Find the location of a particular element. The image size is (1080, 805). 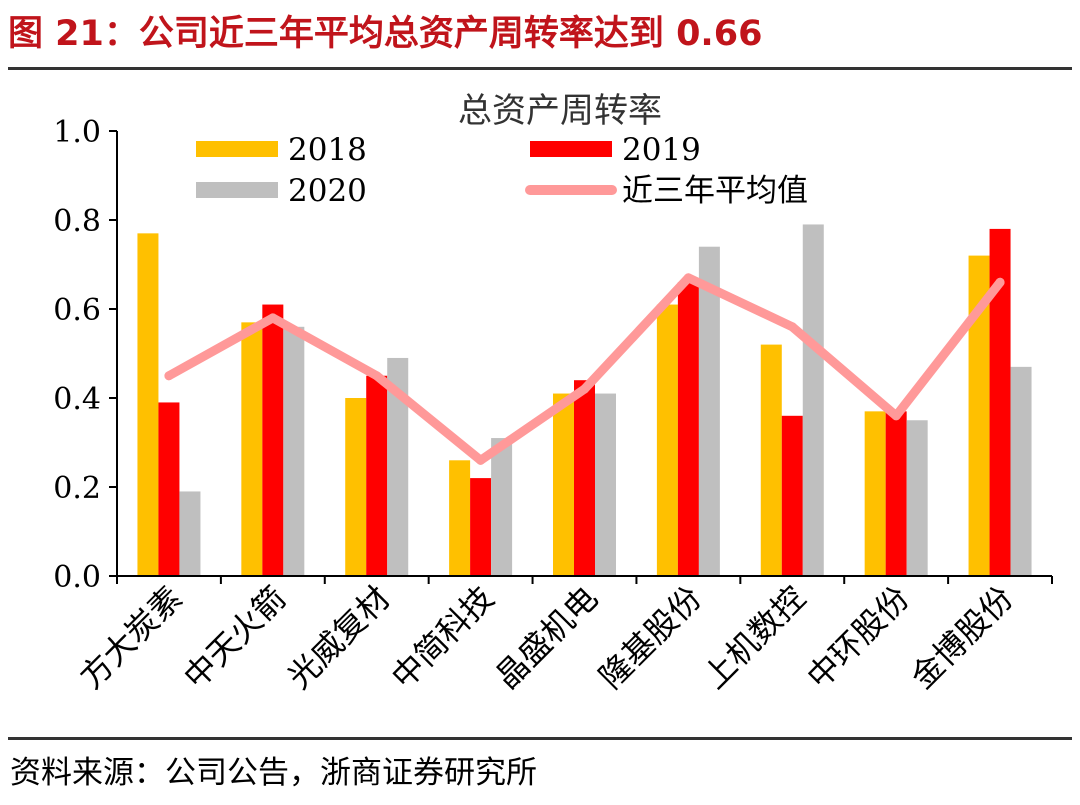

y-tick-label: 0.4 is located at coordinates (77, 399).